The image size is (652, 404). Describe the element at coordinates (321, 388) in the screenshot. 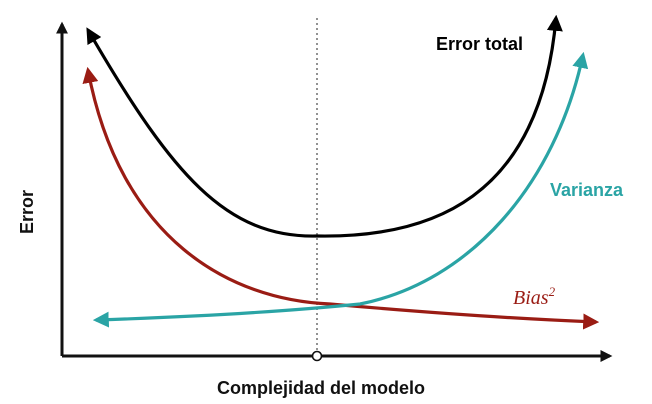

I see `x-axis-label: Complejidad del modelo` at that location.